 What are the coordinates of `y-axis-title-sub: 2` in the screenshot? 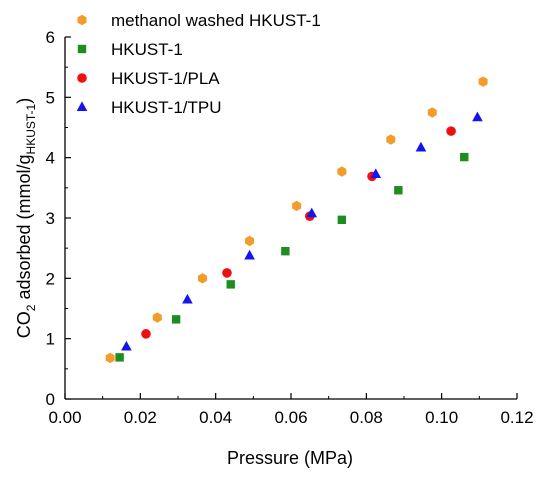 It's located at (31, 307).